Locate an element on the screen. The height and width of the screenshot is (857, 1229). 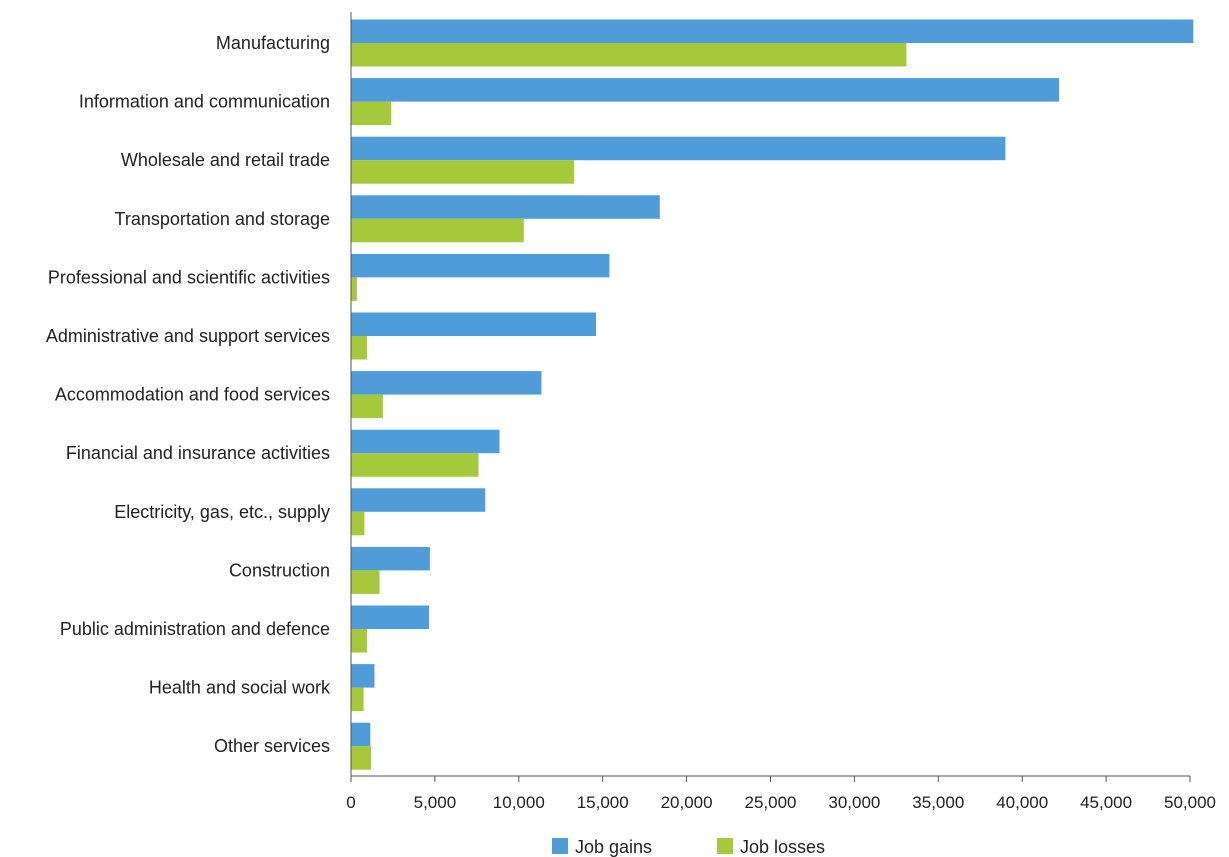
x-tick-label: 35,000 is located at coordinates (938, 802).